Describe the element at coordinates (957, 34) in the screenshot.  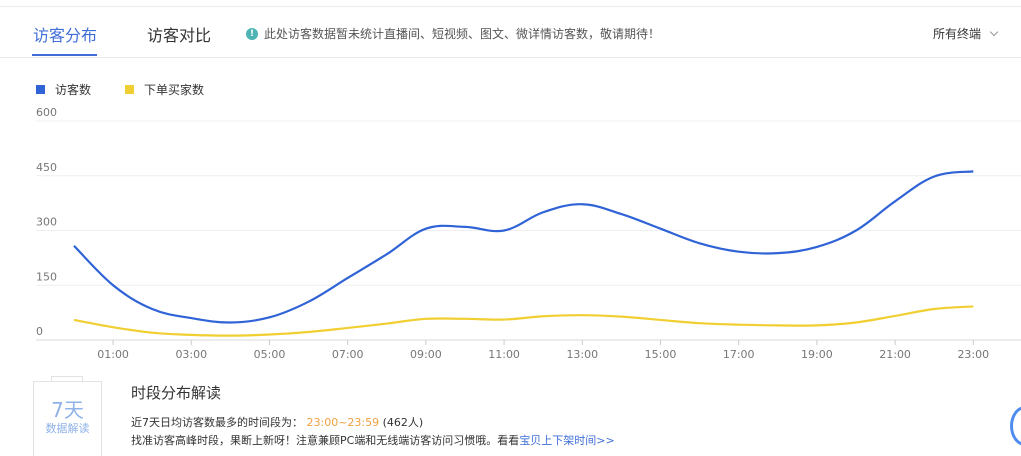
I see `device-select-value: 所有终端` at that location.